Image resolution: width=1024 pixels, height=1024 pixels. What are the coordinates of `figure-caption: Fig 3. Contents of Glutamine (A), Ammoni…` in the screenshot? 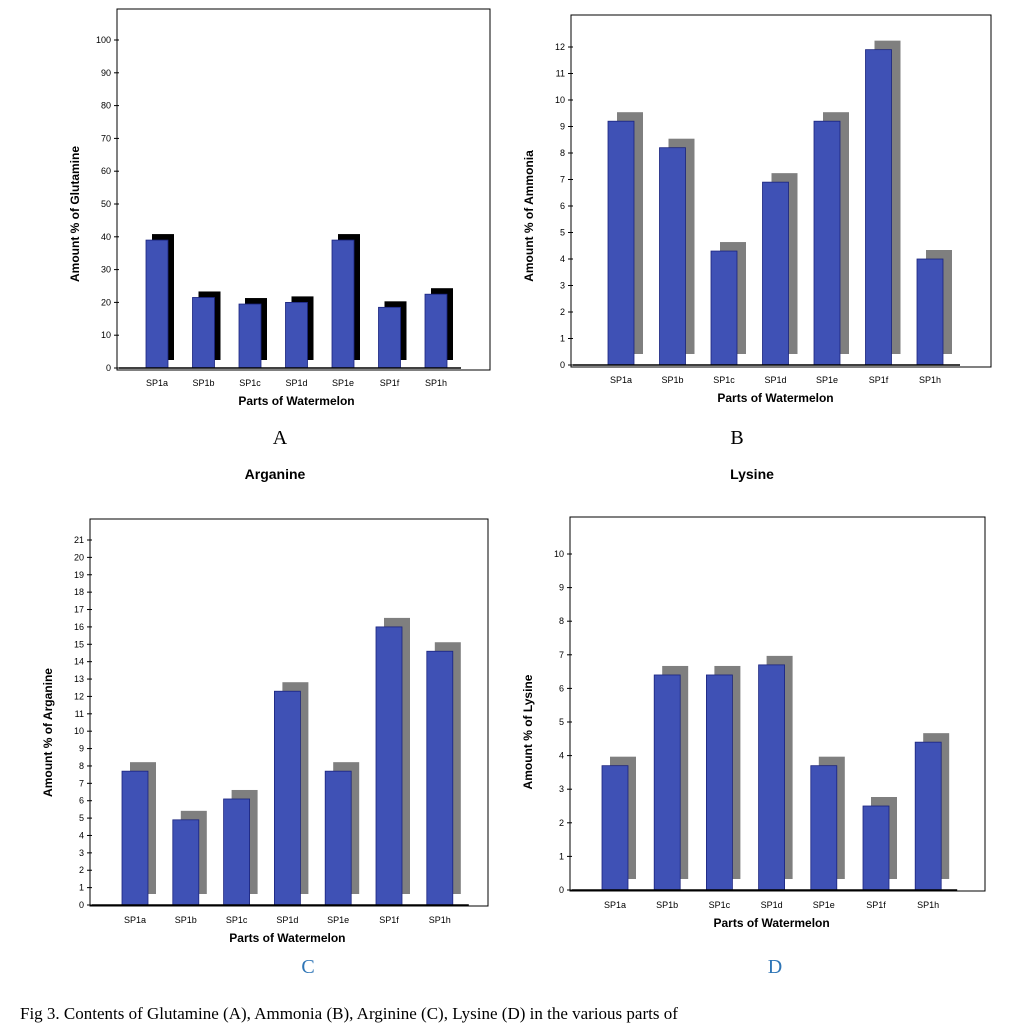 It's located at (349, 1013).